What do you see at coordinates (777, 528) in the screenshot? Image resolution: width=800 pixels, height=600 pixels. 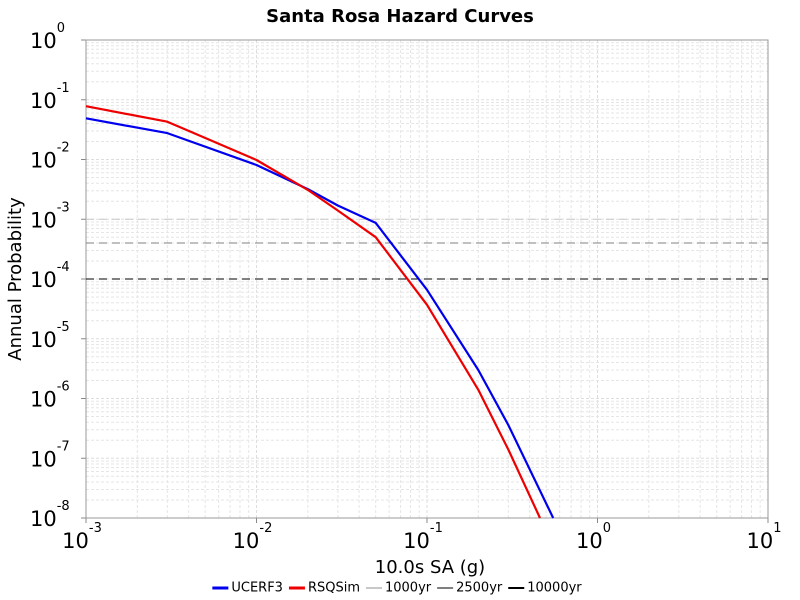 I see `x-tick-exponent: 1` at bounding box center [777, 528].